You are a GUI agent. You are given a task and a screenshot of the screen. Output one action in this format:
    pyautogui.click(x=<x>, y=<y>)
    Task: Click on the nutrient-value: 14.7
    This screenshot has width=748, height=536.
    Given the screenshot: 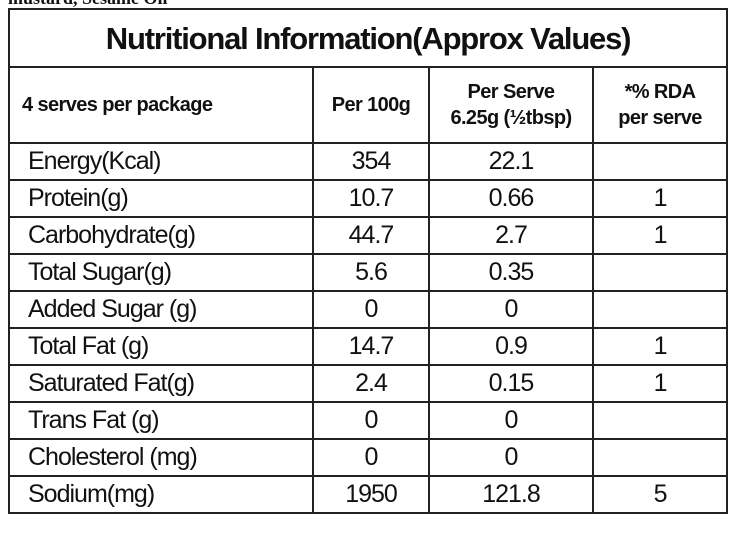 What is the action you would take?
    pyautogui.click(x=371, y=346)
    